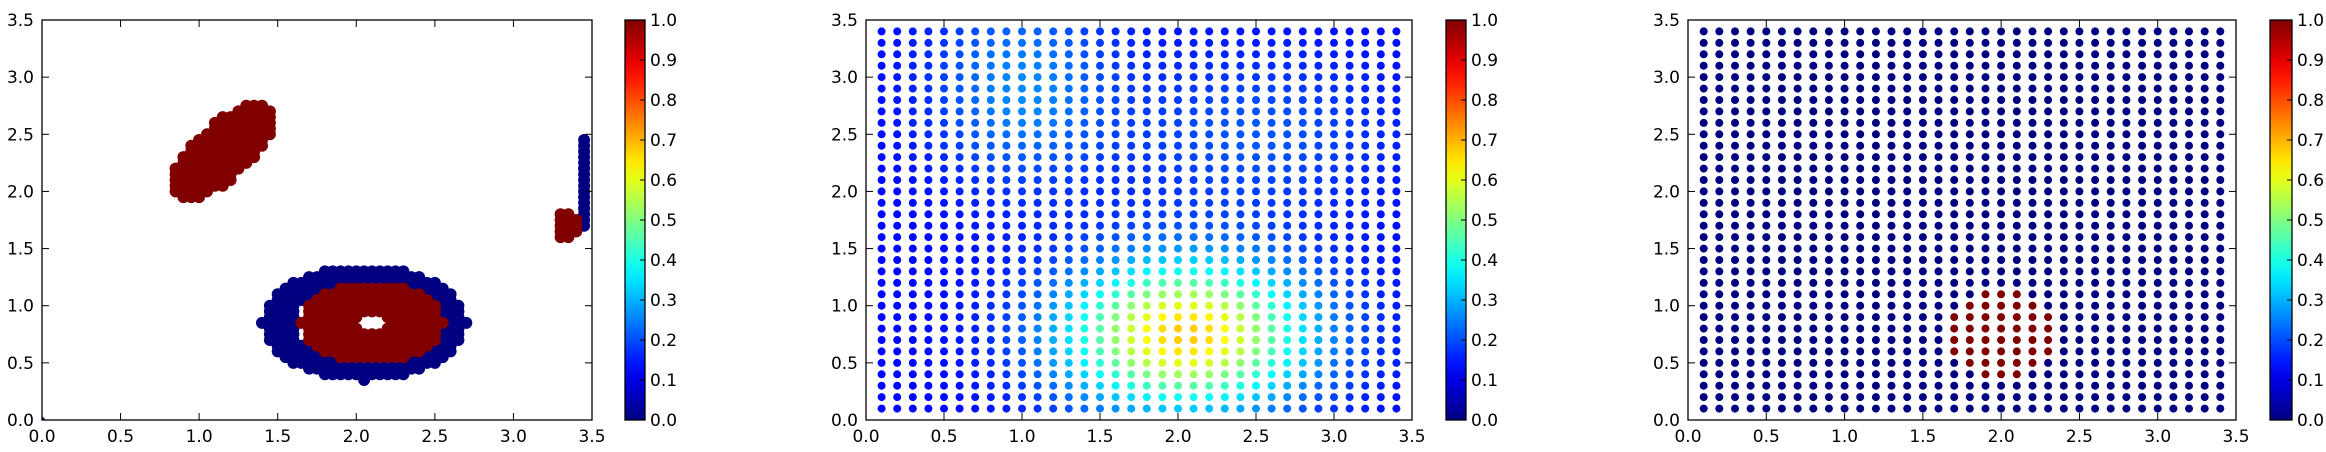 This screenshot has width=2326, height=452. What do you see at coordinates (1484, 61) in the screenshot?
I see `colorbar-tick-label: 0.9` at bounding box center [1484, 61].